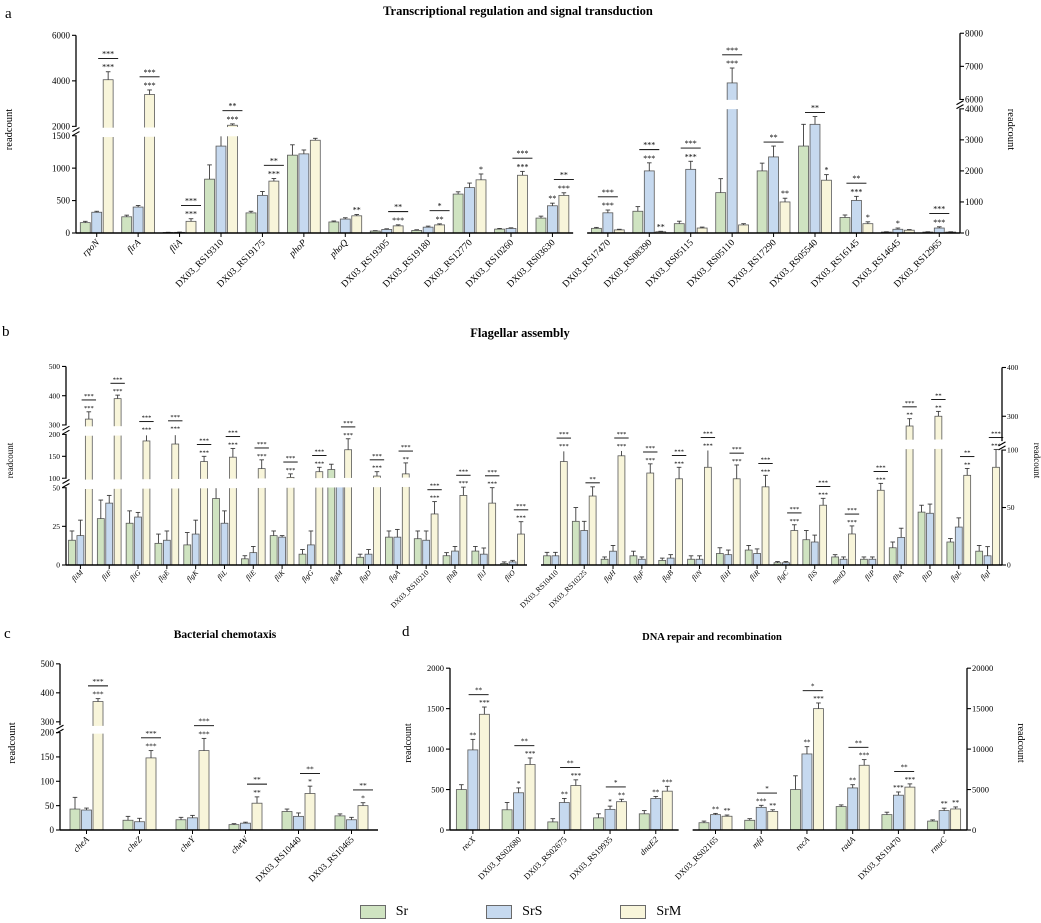 This screenshot has width=1041, height=923. What do you see at coordinates (938, 844) in the screenshot?
I see `svg-text: rmuC` at bounding box center [938, 844].